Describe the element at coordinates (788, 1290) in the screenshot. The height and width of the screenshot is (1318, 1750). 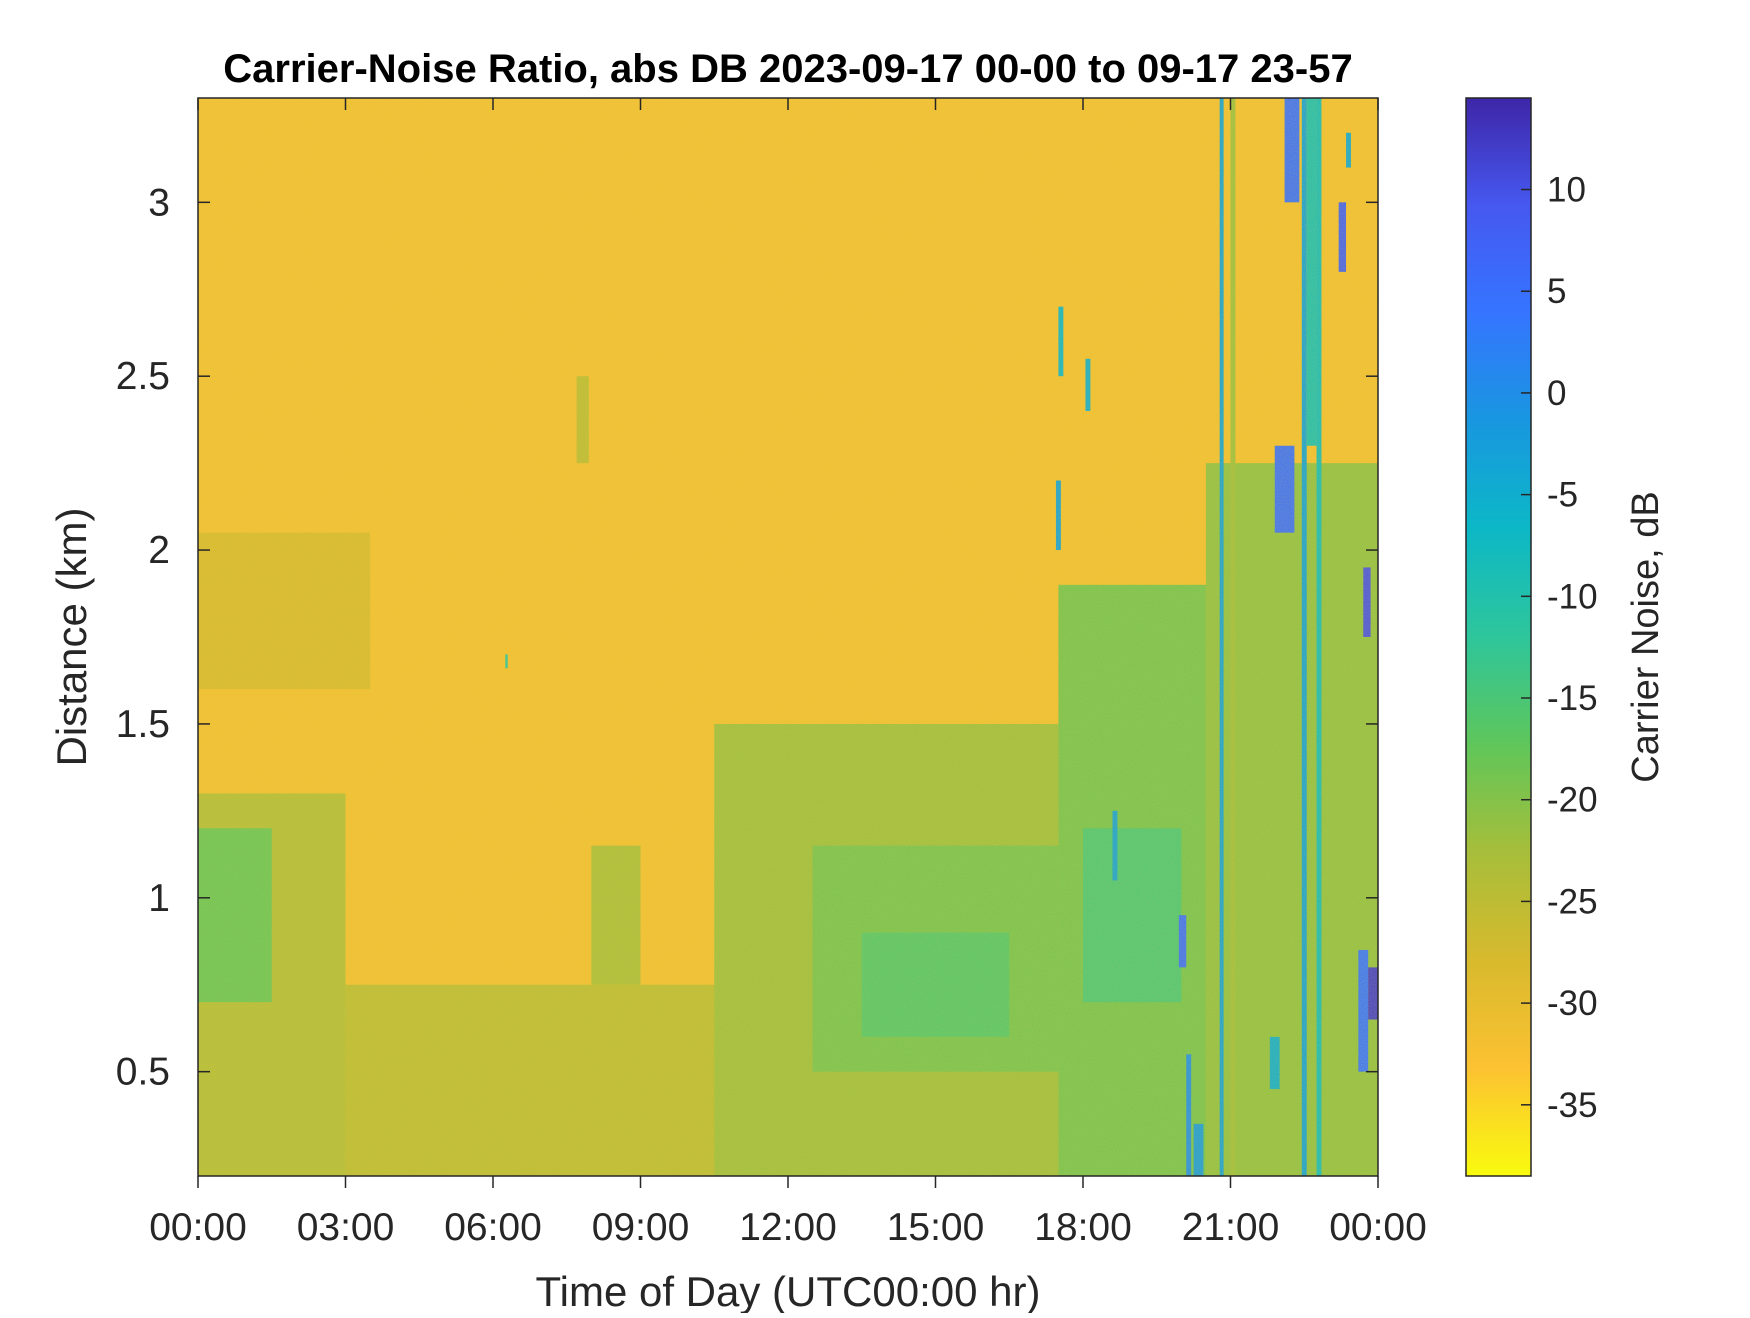
I see `x-axis-label: Time of Day (UTC00:00 hr)` at that location.